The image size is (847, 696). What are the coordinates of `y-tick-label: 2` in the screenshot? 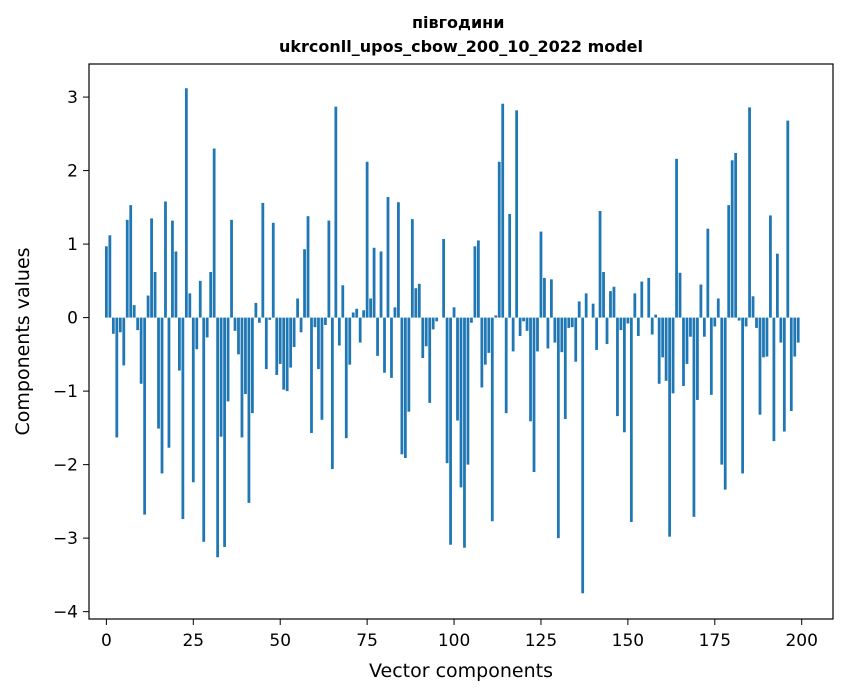 It's located at (72, 172).